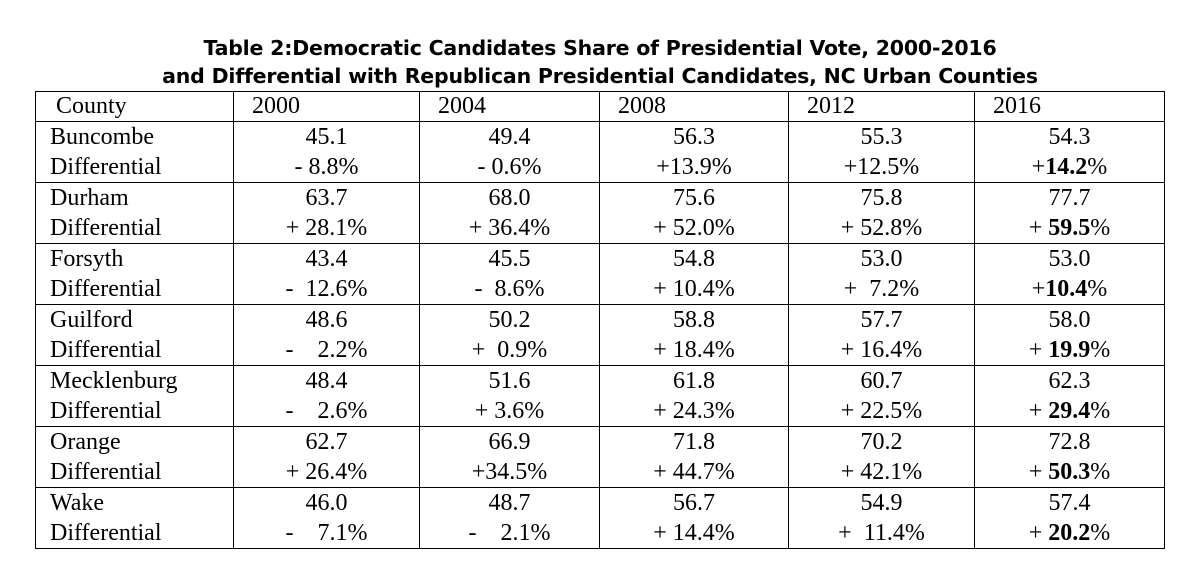 The width and height of the screenshot is (1200, 576). I want to click on differential-value: - 0.6%, so click(509, 167).